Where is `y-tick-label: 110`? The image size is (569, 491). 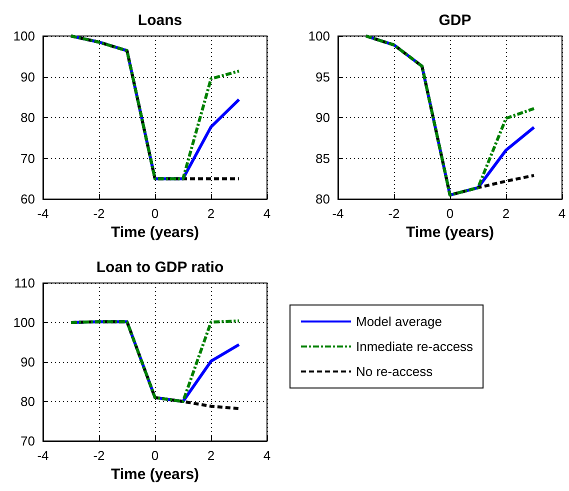 y-tick-label: 110 is located at coordinates (24, 283).